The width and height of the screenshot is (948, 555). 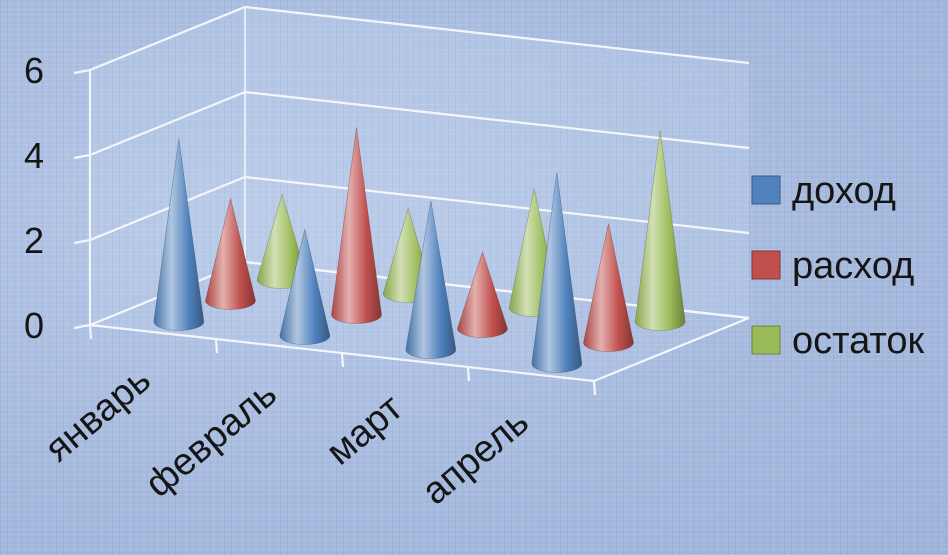 I want to click on y-axis-ticks: 0 2 4 6, so click(x=57, y=198).